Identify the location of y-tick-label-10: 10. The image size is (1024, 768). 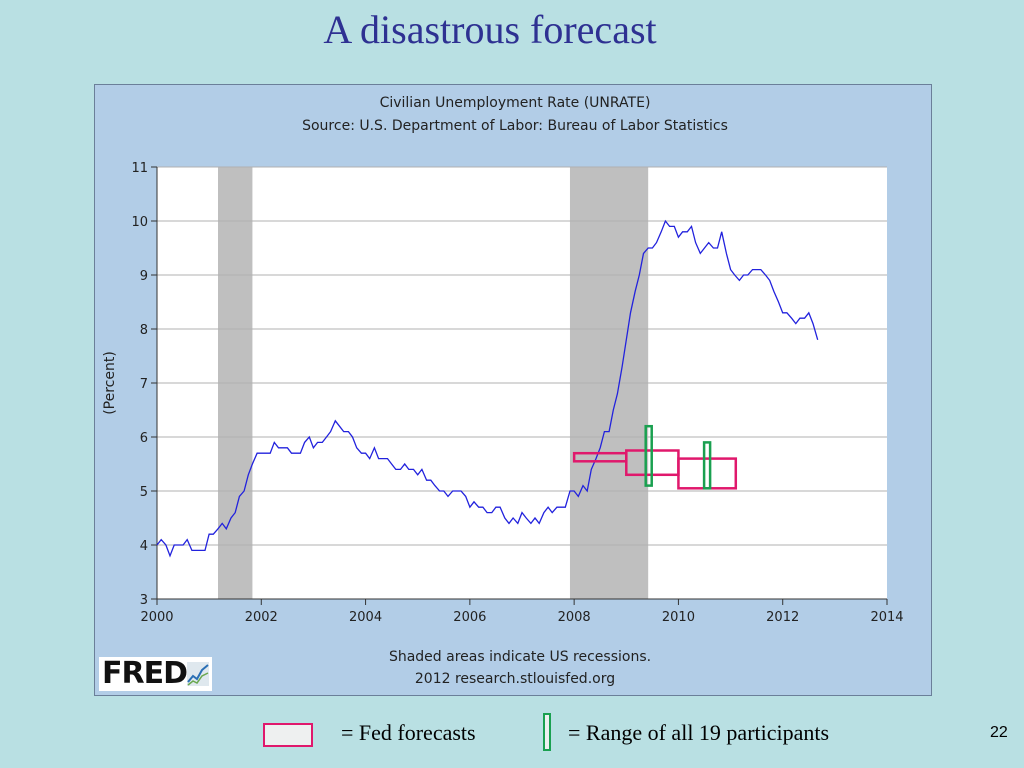
(139, 222).